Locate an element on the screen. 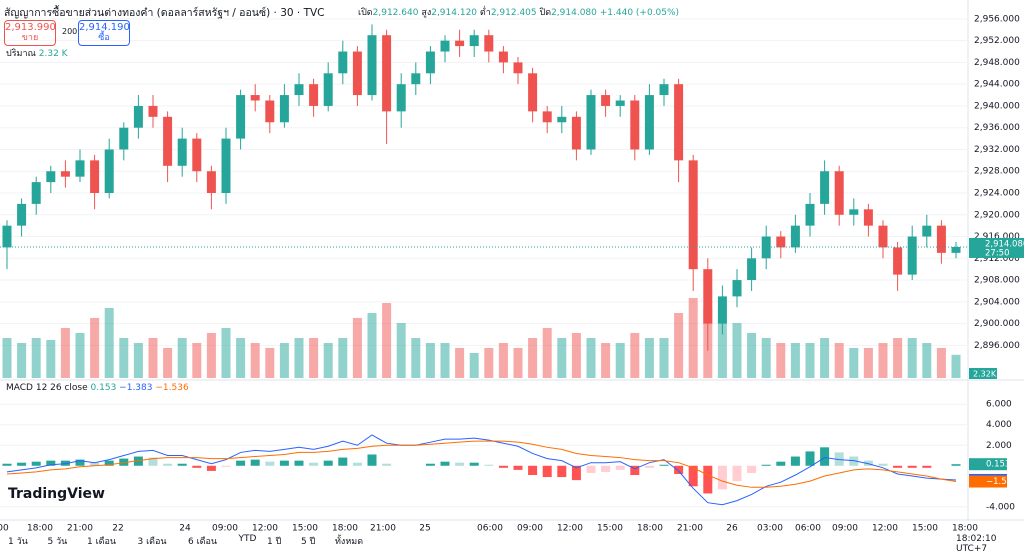 Image resolution: width=1024 pixels, height=554 pixels. label: MACD 12 26 close is located at coordinates (47, 388).